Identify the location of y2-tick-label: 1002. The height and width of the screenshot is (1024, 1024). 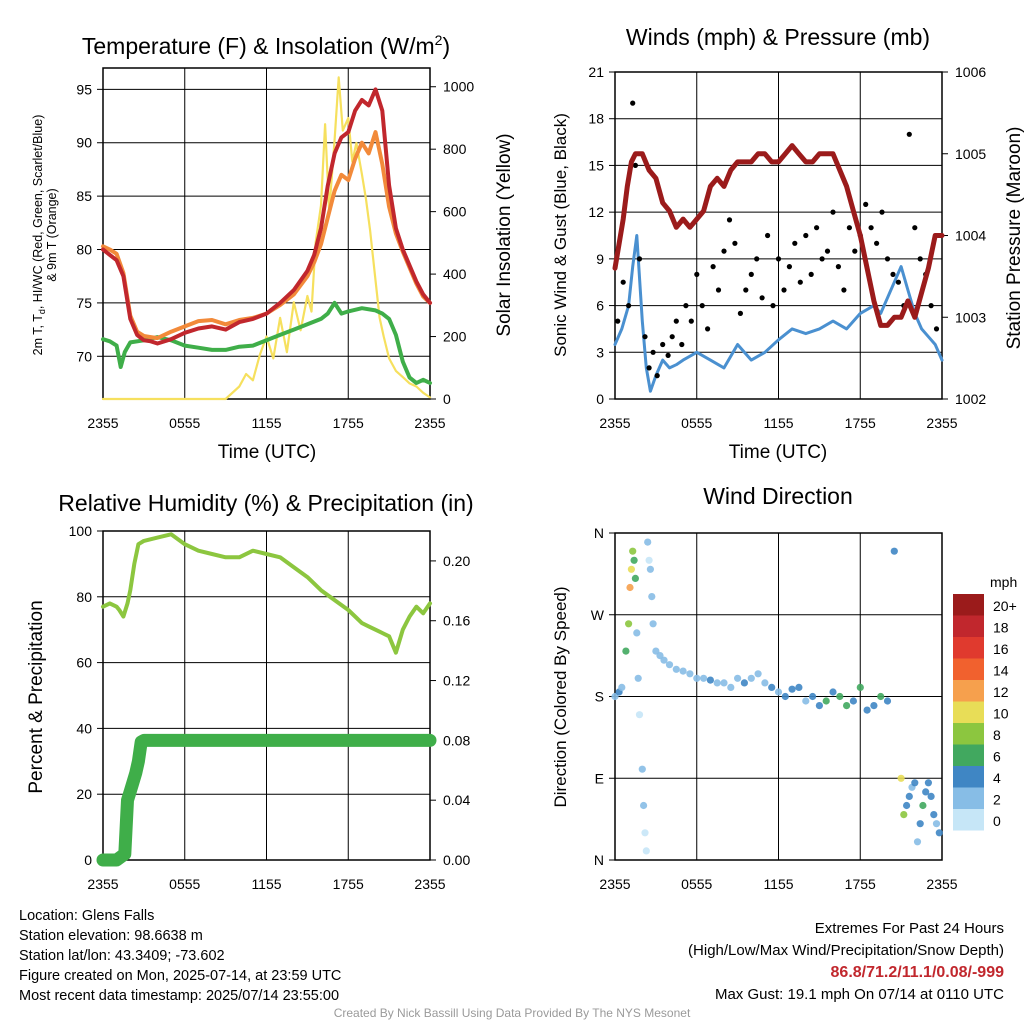
(970, 399).